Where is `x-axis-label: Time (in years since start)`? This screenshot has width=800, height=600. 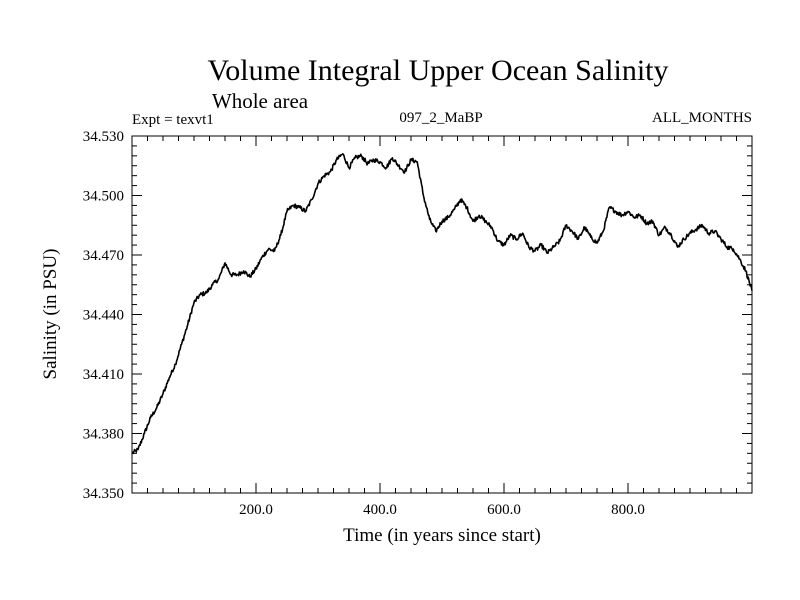 x-axis-label: Time (in years since start) is located at coordinates (442, 535).